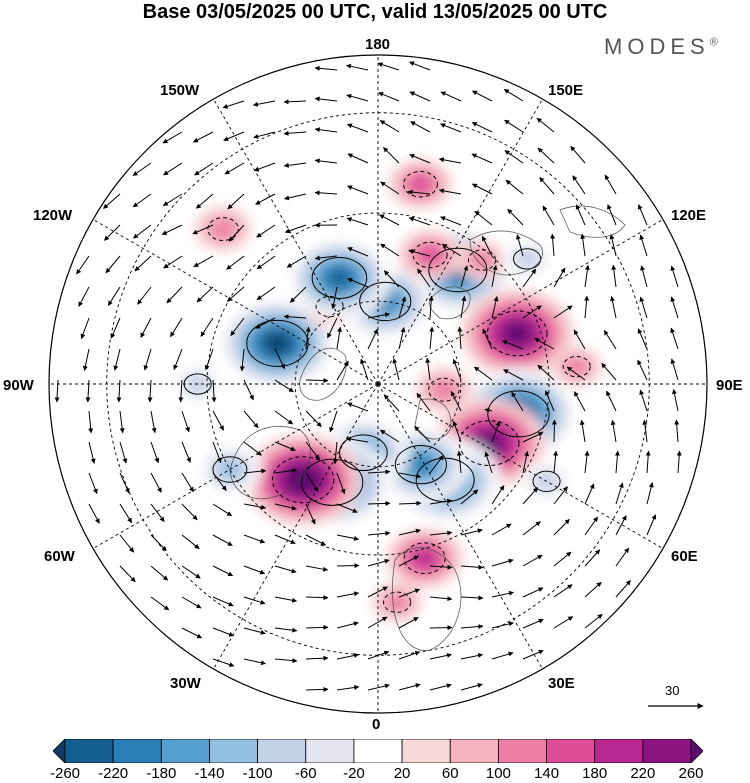 The width and height of the screenshot is (750, 783). I want to click on lon-label-150e: 150E, so click(566, 90).